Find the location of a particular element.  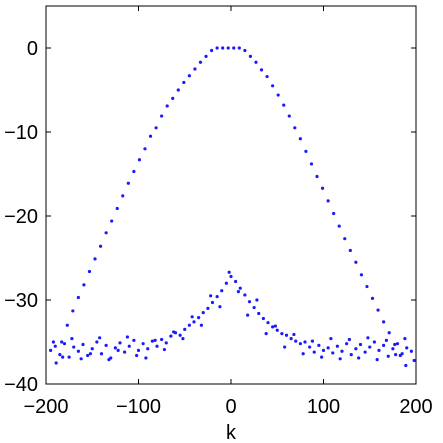

y-tick-label: −20 is located at coordinates (21, 217).